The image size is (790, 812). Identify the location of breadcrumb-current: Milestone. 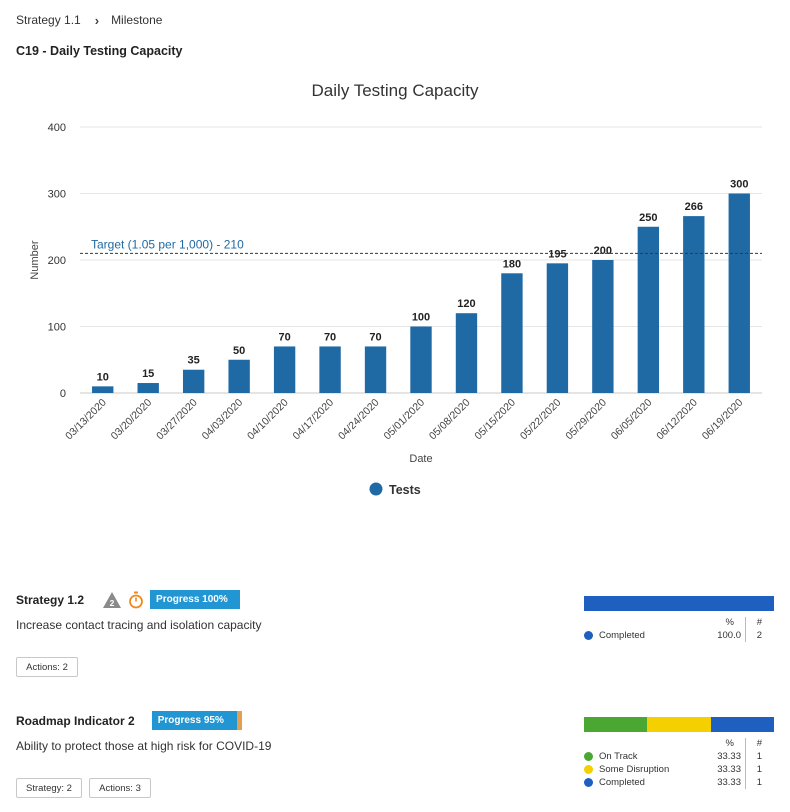
(137, 20).